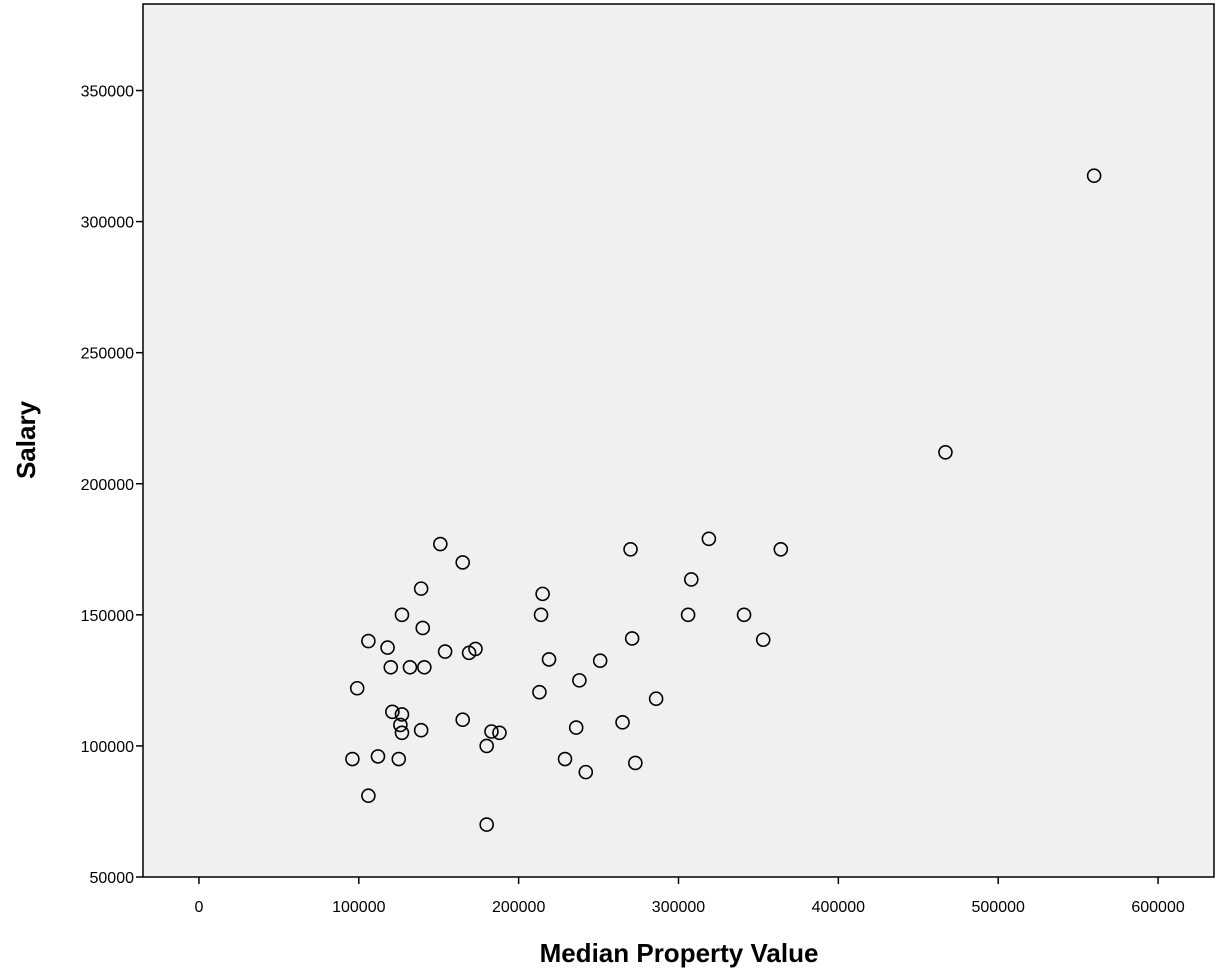 This screenshot has width=1216, height=972. Describe the element at coordinates (107, 354) in the screenshot. I see `y-tick-label: 250000` at that location.